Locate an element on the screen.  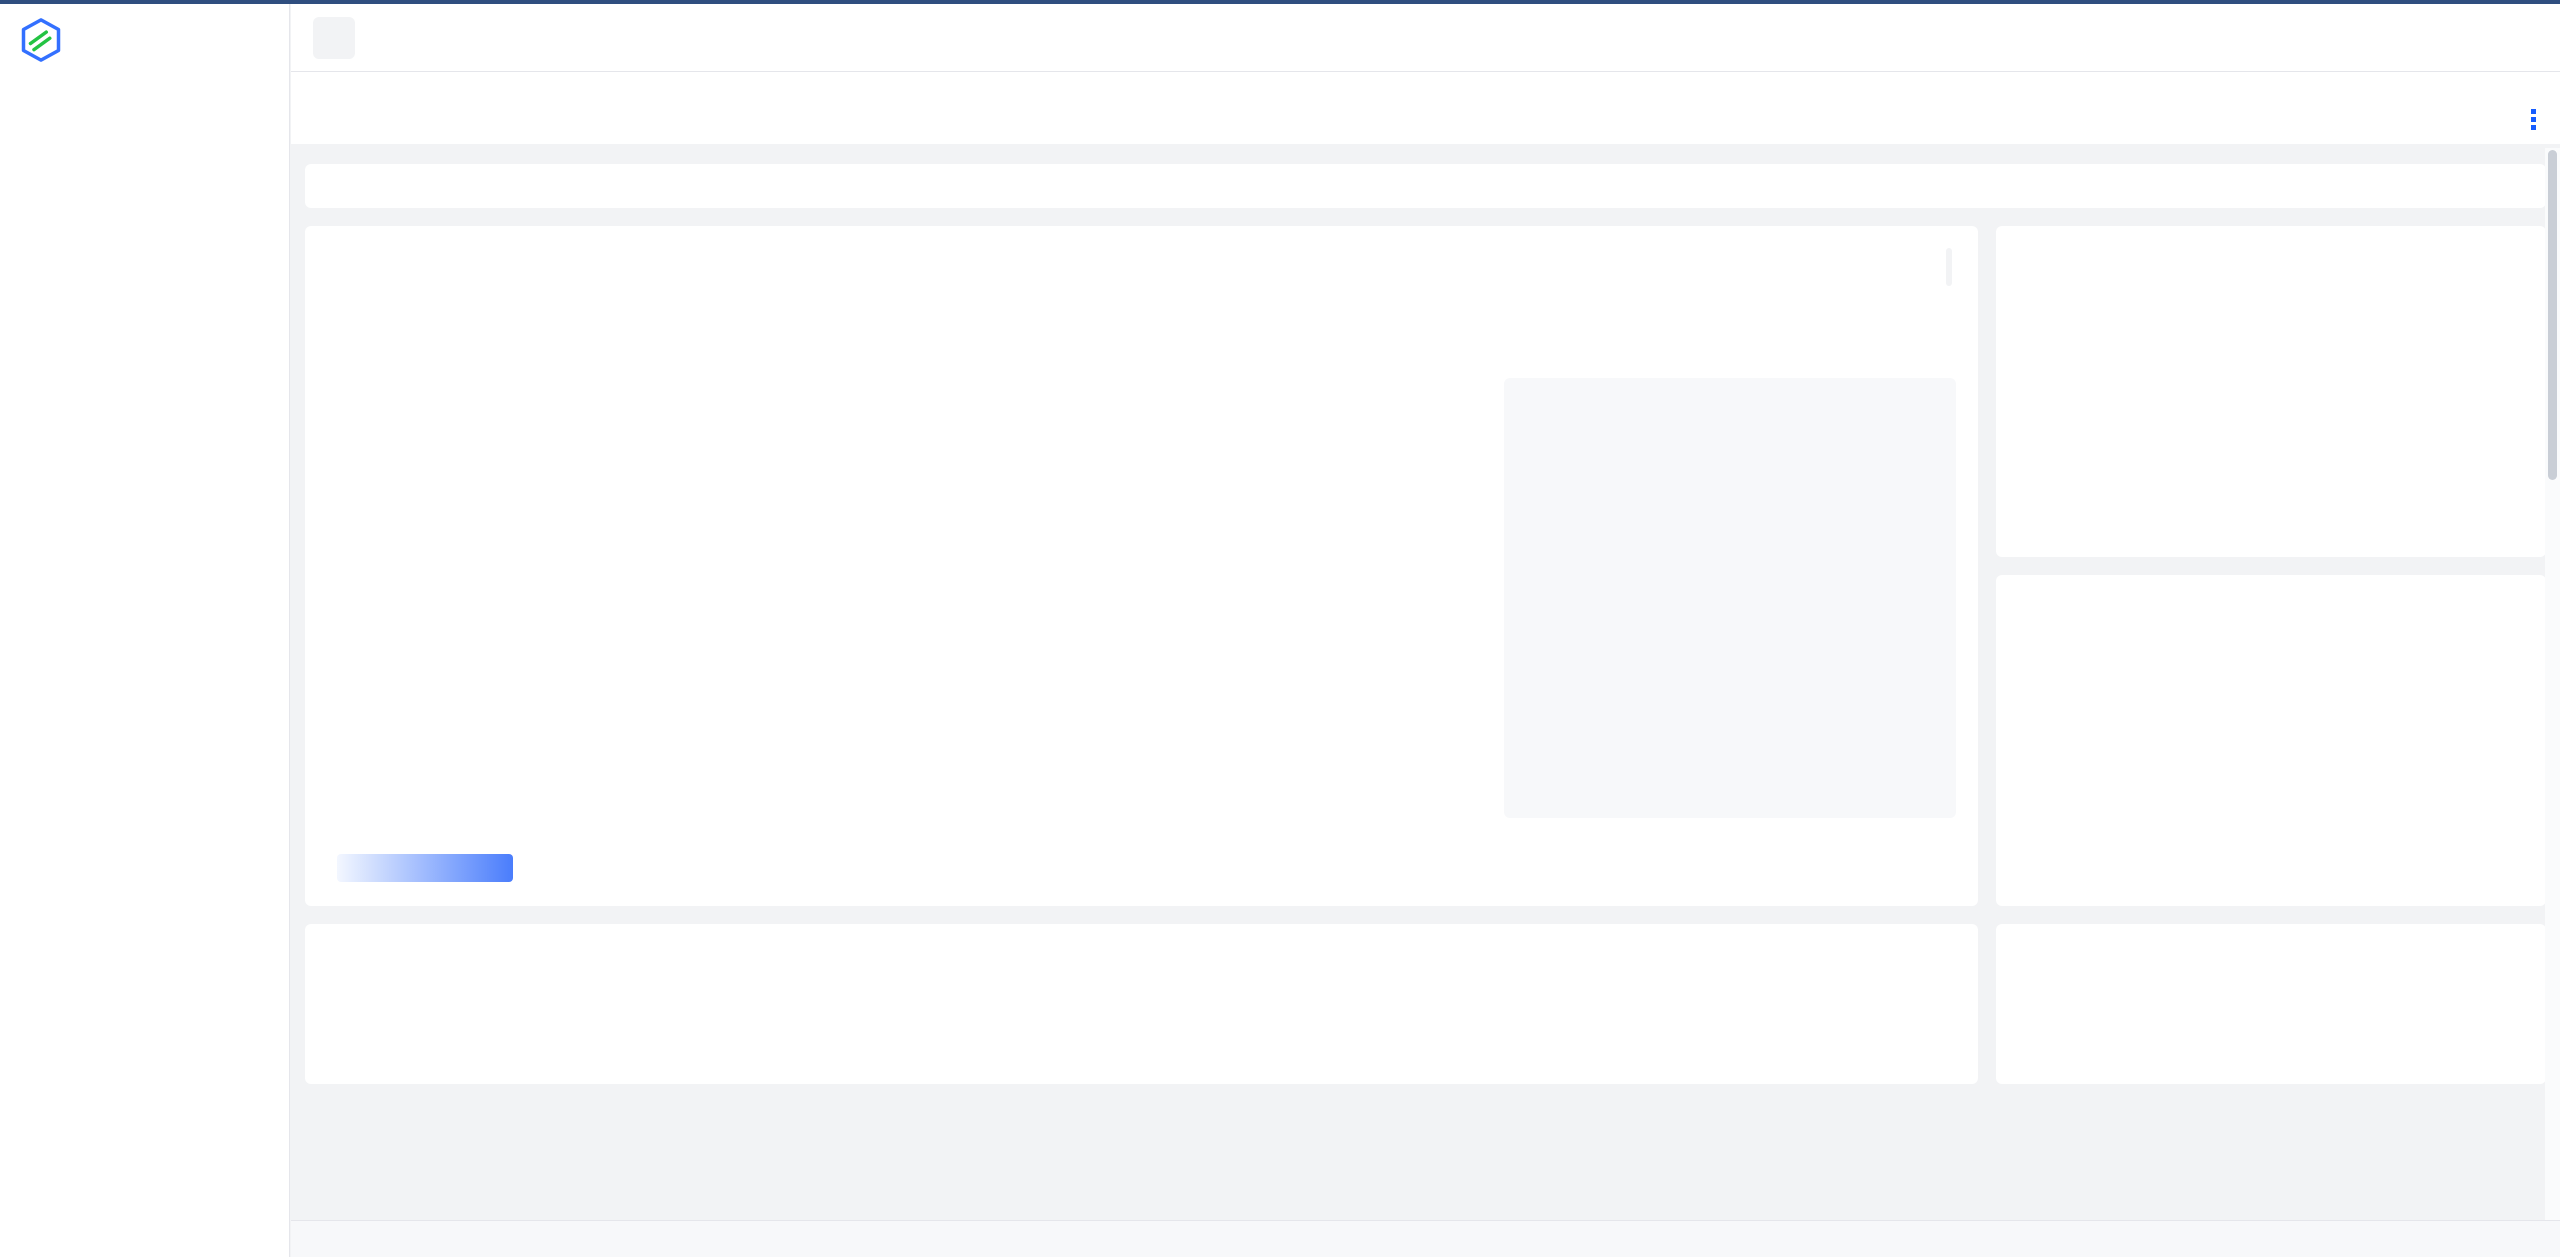
province-ranking-list is located at coordinates (1730, 598).